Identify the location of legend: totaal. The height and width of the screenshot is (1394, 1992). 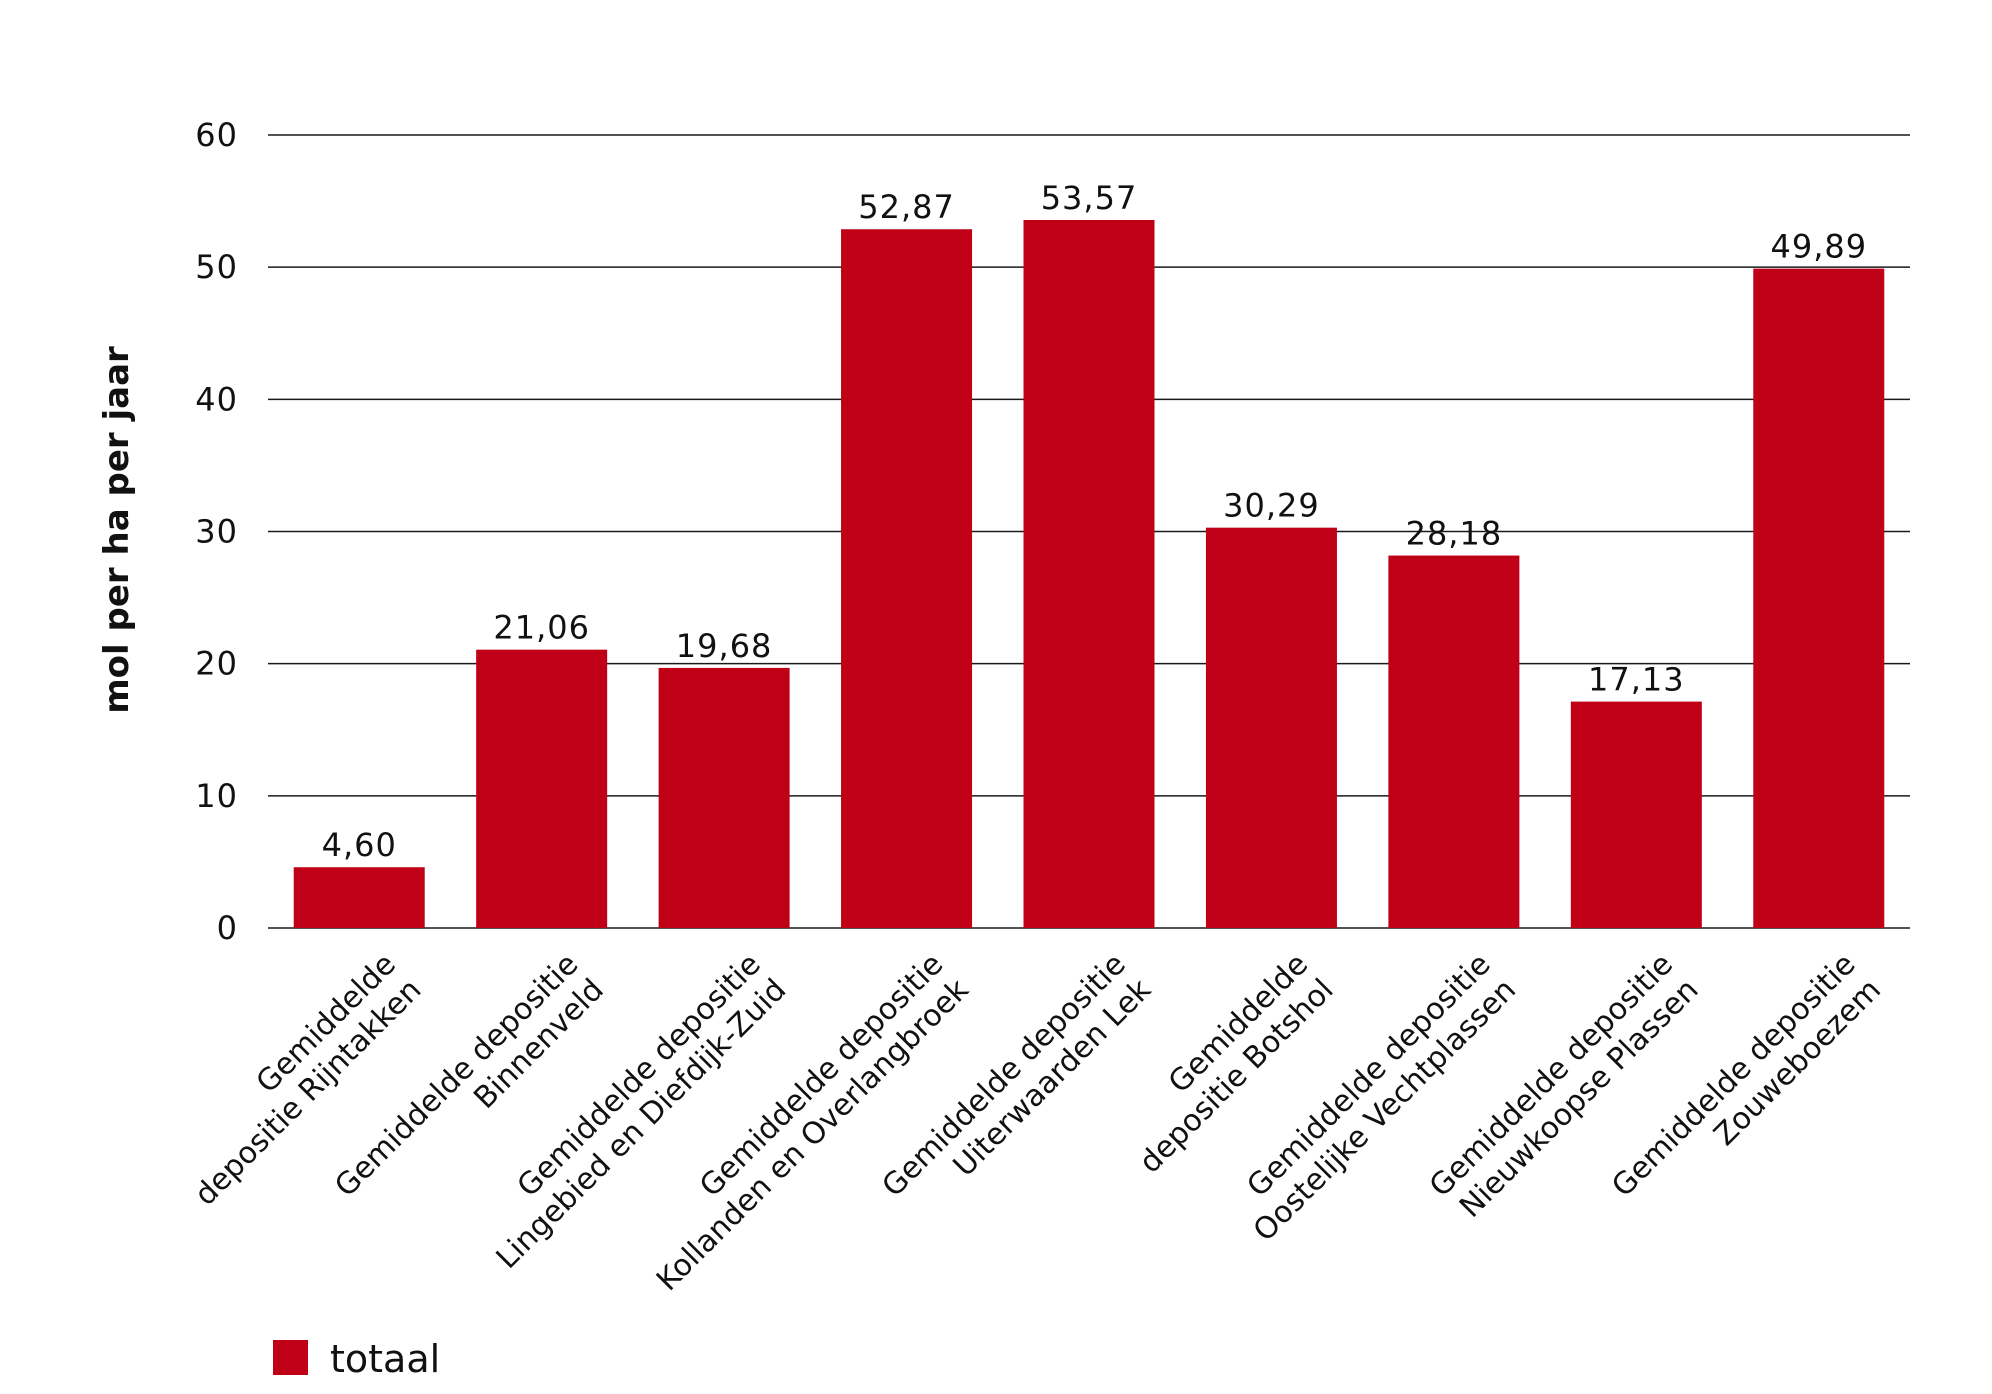
(356, 1359).